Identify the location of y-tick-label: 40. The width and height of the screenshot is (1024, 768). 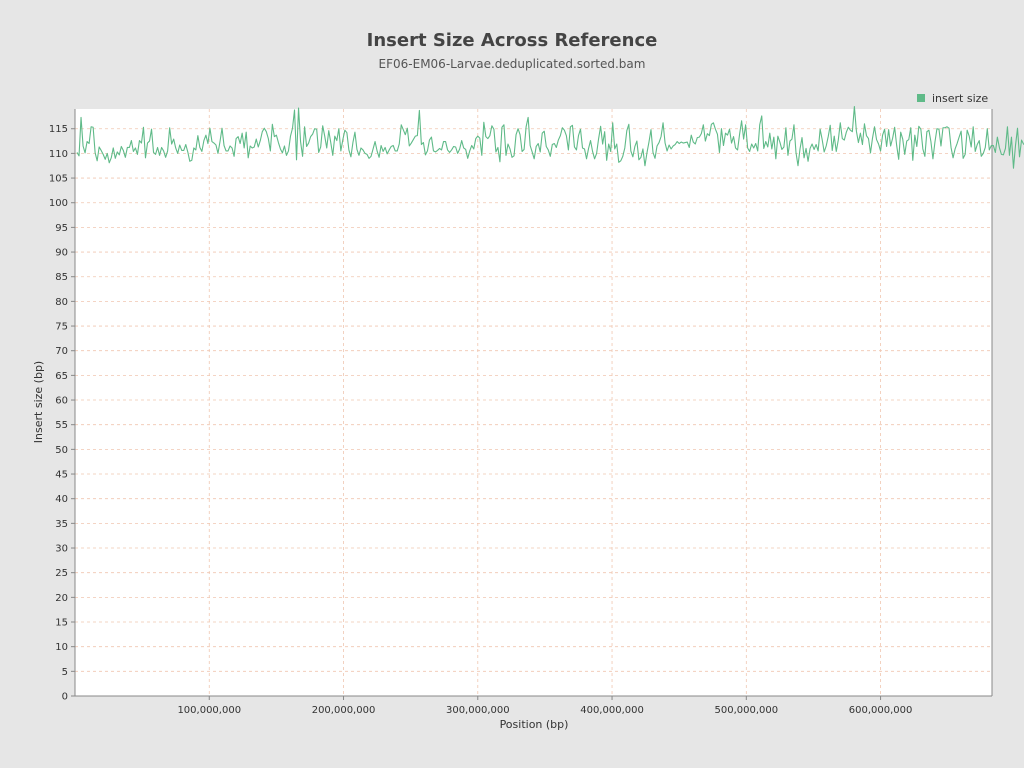
(61, 499).